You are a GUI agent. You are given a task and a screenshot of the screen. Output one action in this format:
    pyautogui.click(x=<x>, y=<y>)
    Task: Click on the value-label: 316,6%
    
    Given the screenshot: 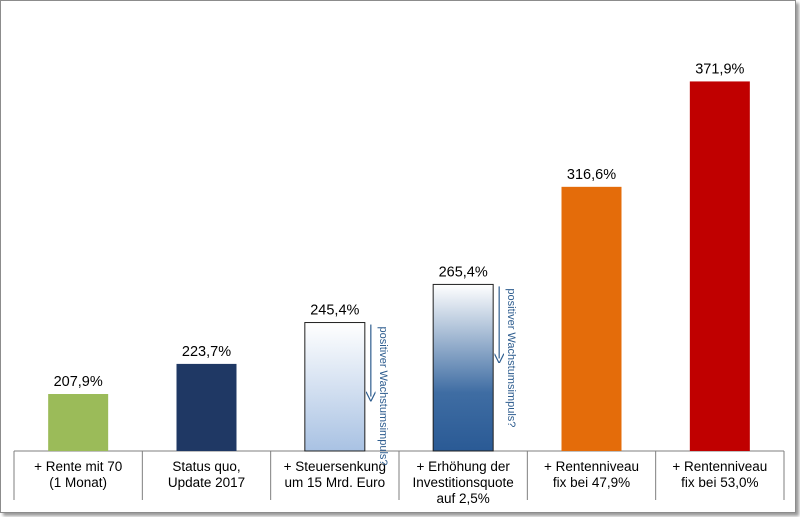 What is the action you would take?
    pyautogui.click(x=591, y=175)
    